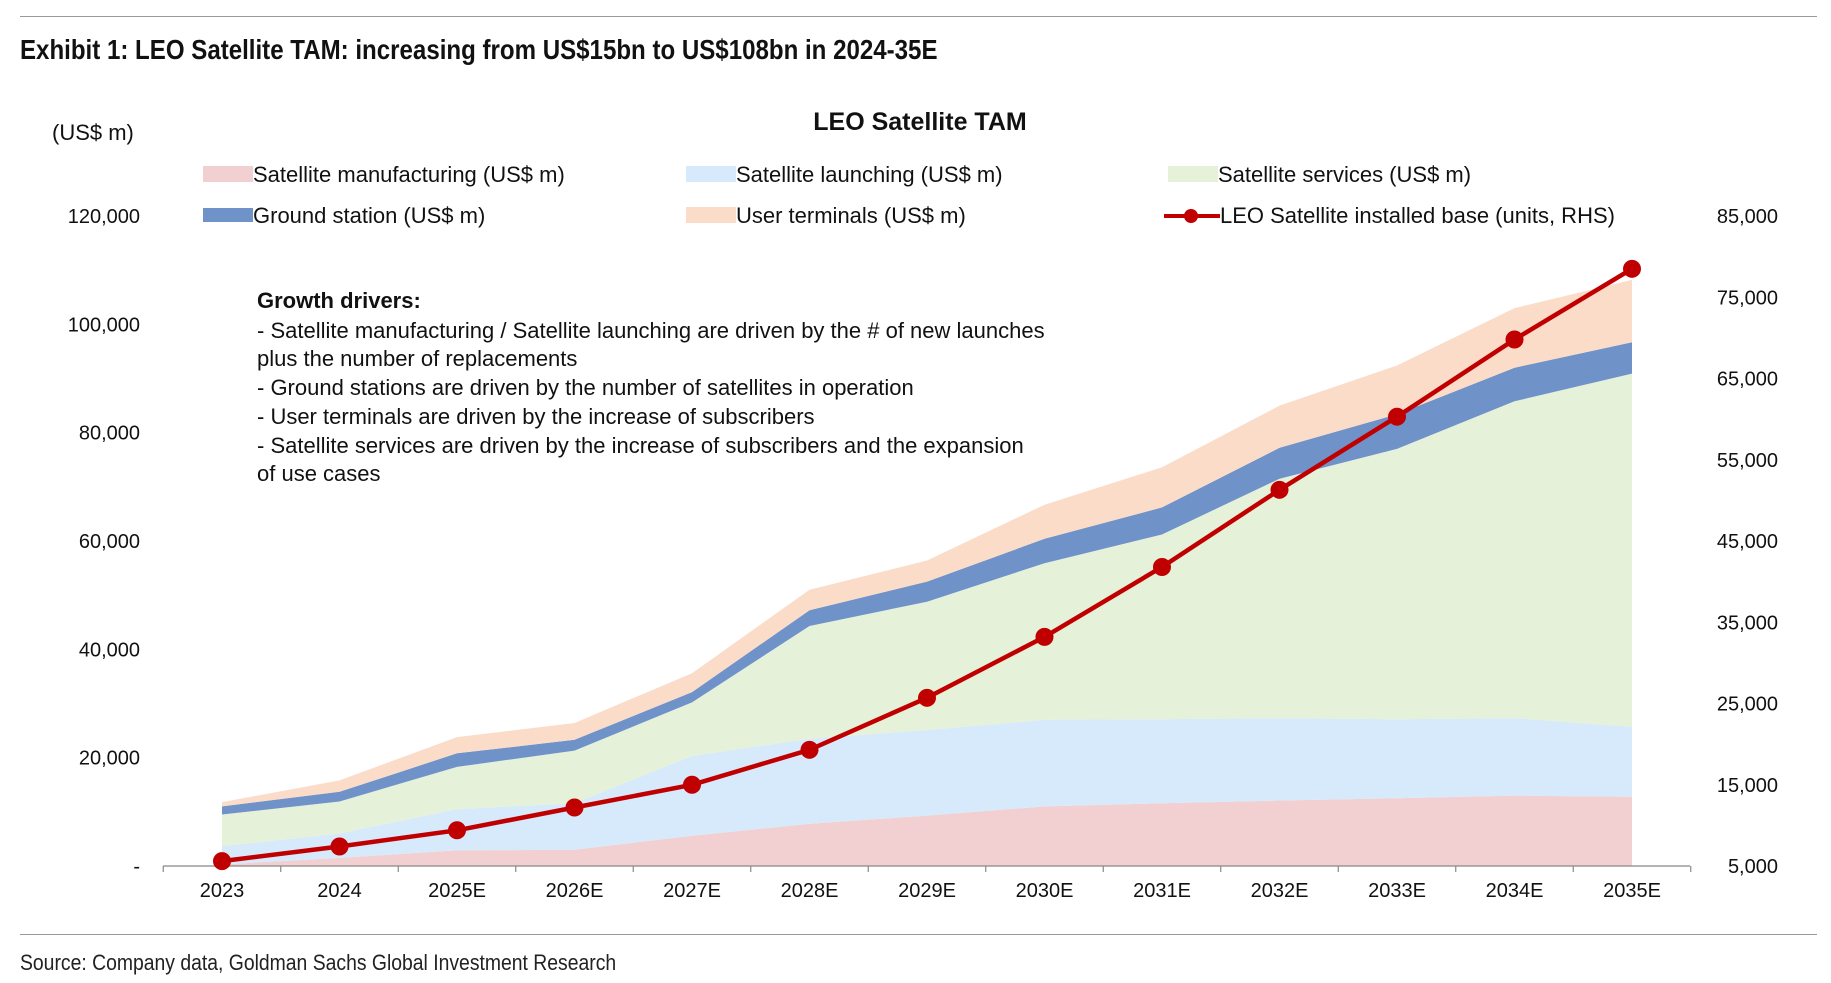 This screenshot has height=983, width=1831. What do you see at coordinates (417, 358) in the screenshot?
I see `note-line-2: plus the number of replacements` at bounding box center [417, 358].